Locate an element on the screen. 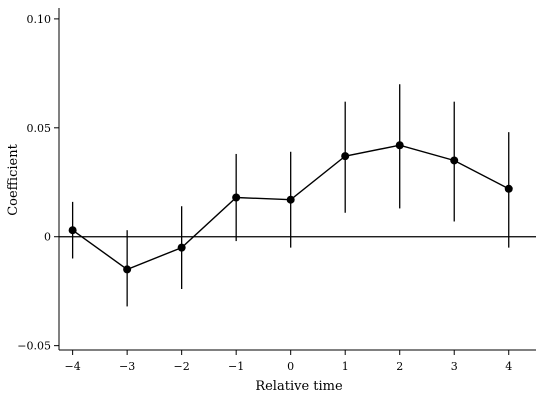 Image resolution: width=550 pixels, height=400 pixels. y-tick-label: 0.10 is located at coordinates (39, 19).